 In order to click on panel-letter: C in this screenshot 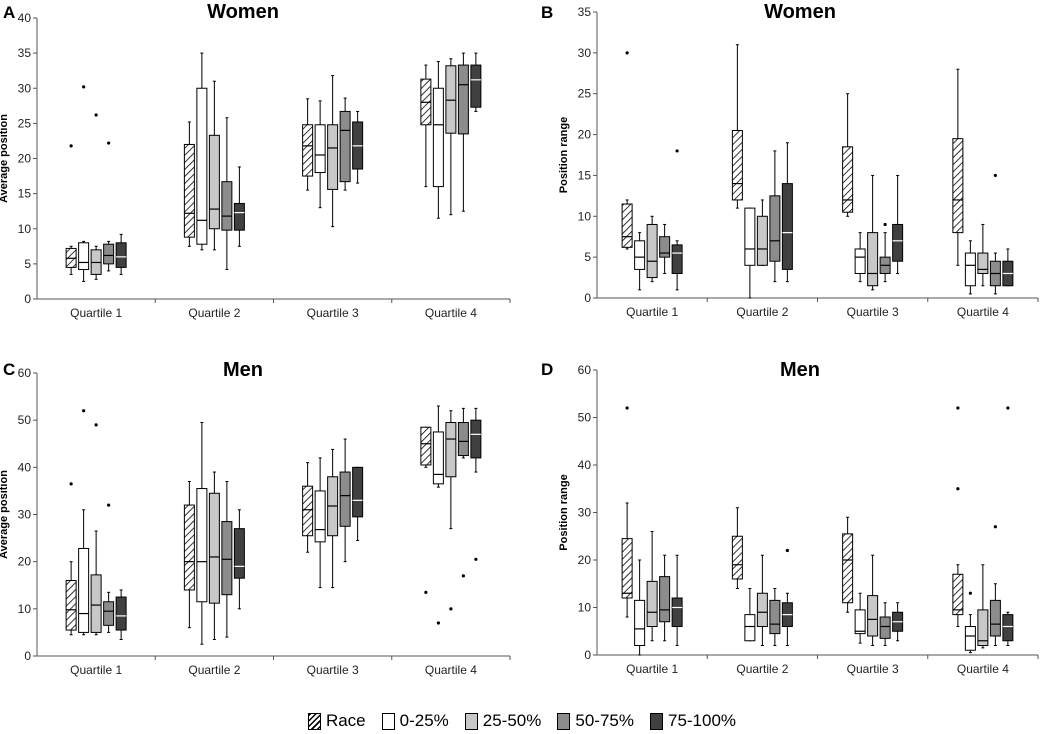, I will do `click(9, 369)`.